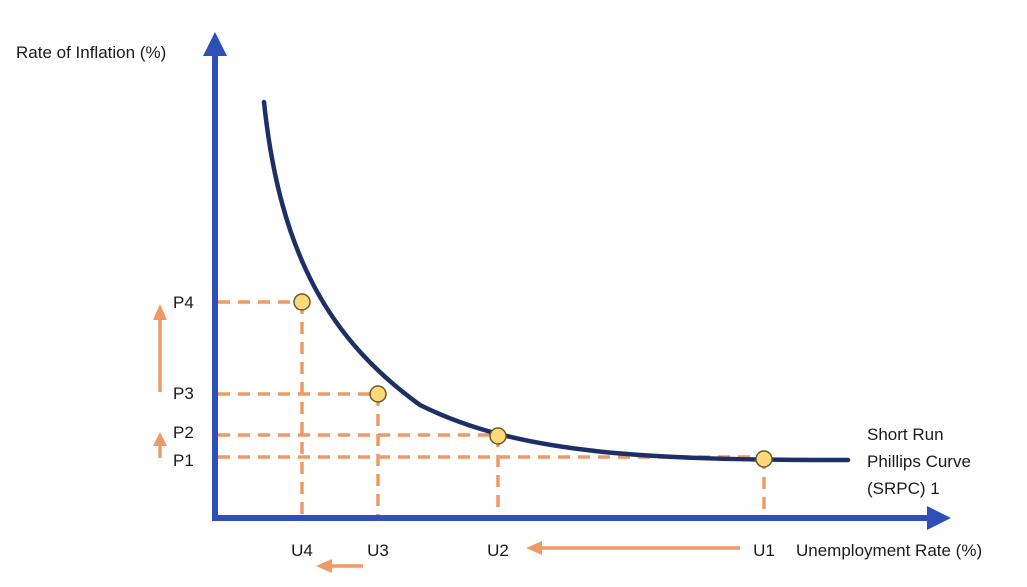 The height and width of the screenshot is (587, 1027). I want to click on unemployment-left-arrow-small-head, so click(324, 566).